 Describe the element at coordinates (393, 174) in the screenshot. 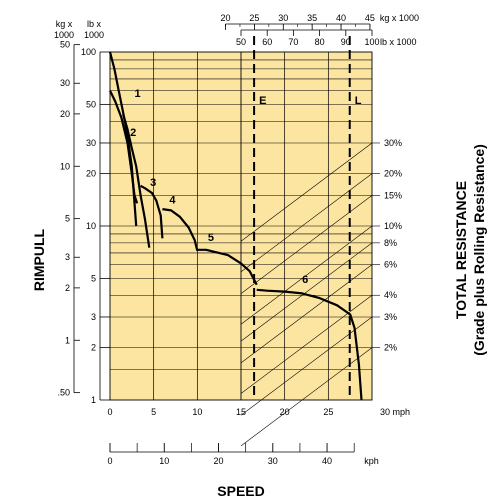

I see `resistance-label: 20%` at that location.